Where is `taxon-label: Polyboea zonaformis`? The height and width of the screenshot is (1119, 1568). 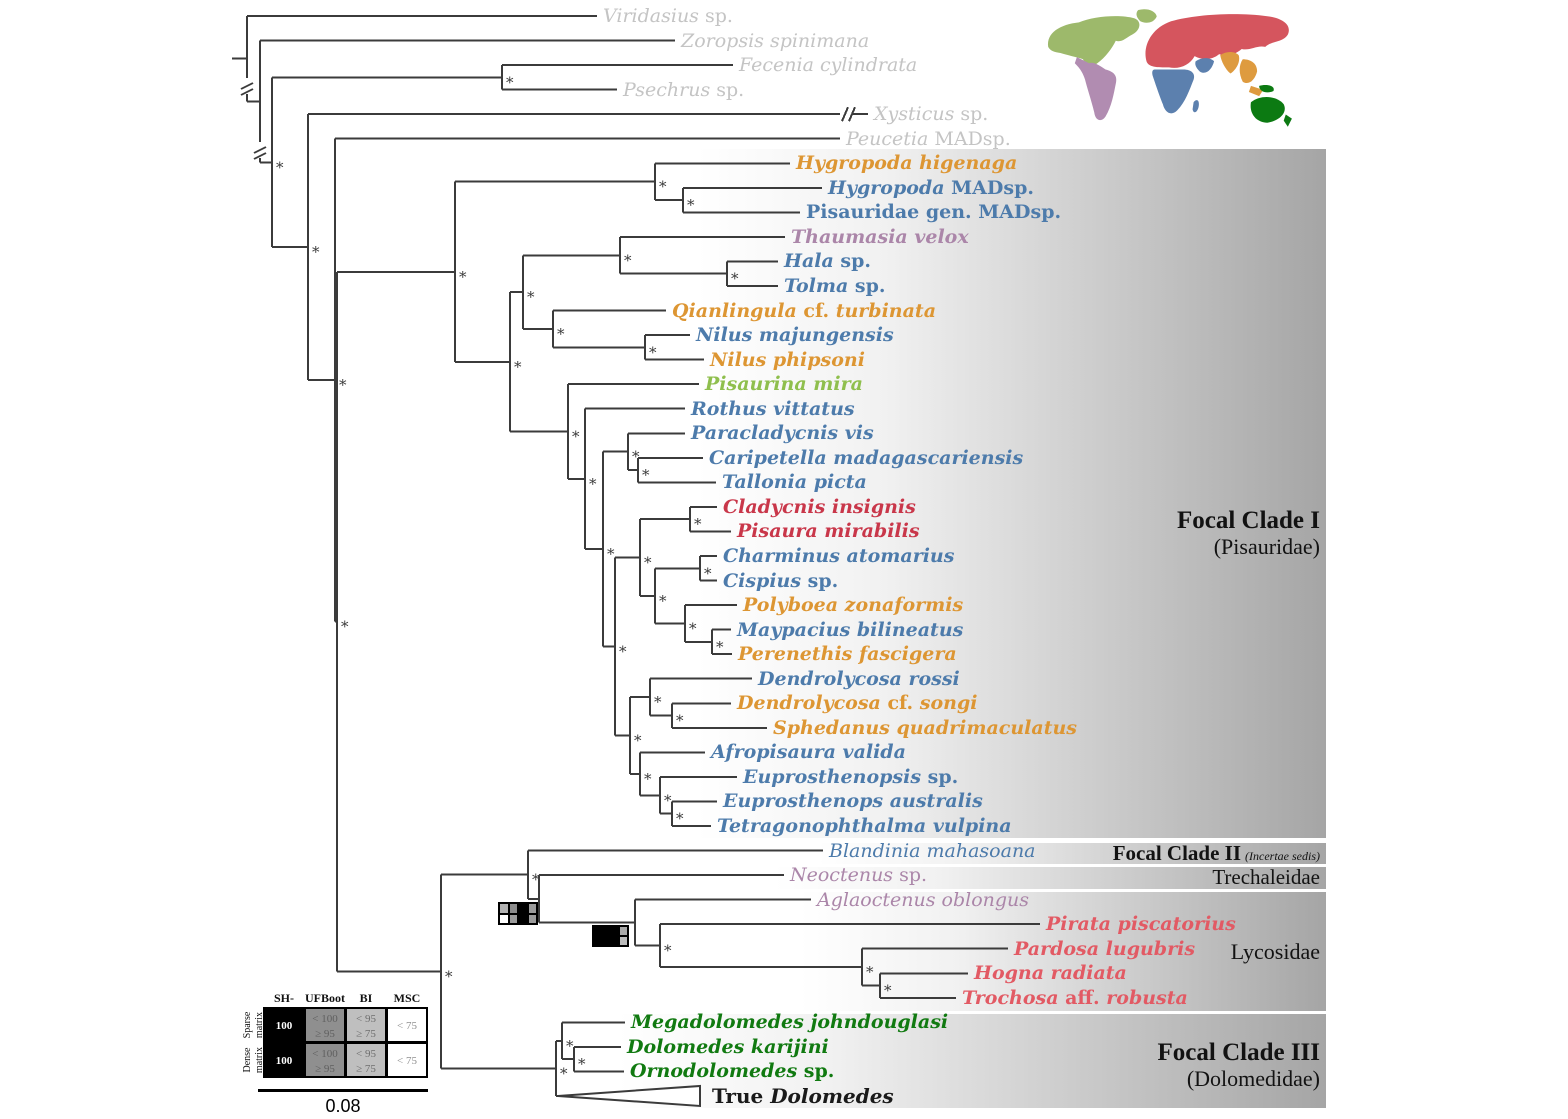 taxon-label: Polyboea zonaformis is located at coordinates (853, 605).